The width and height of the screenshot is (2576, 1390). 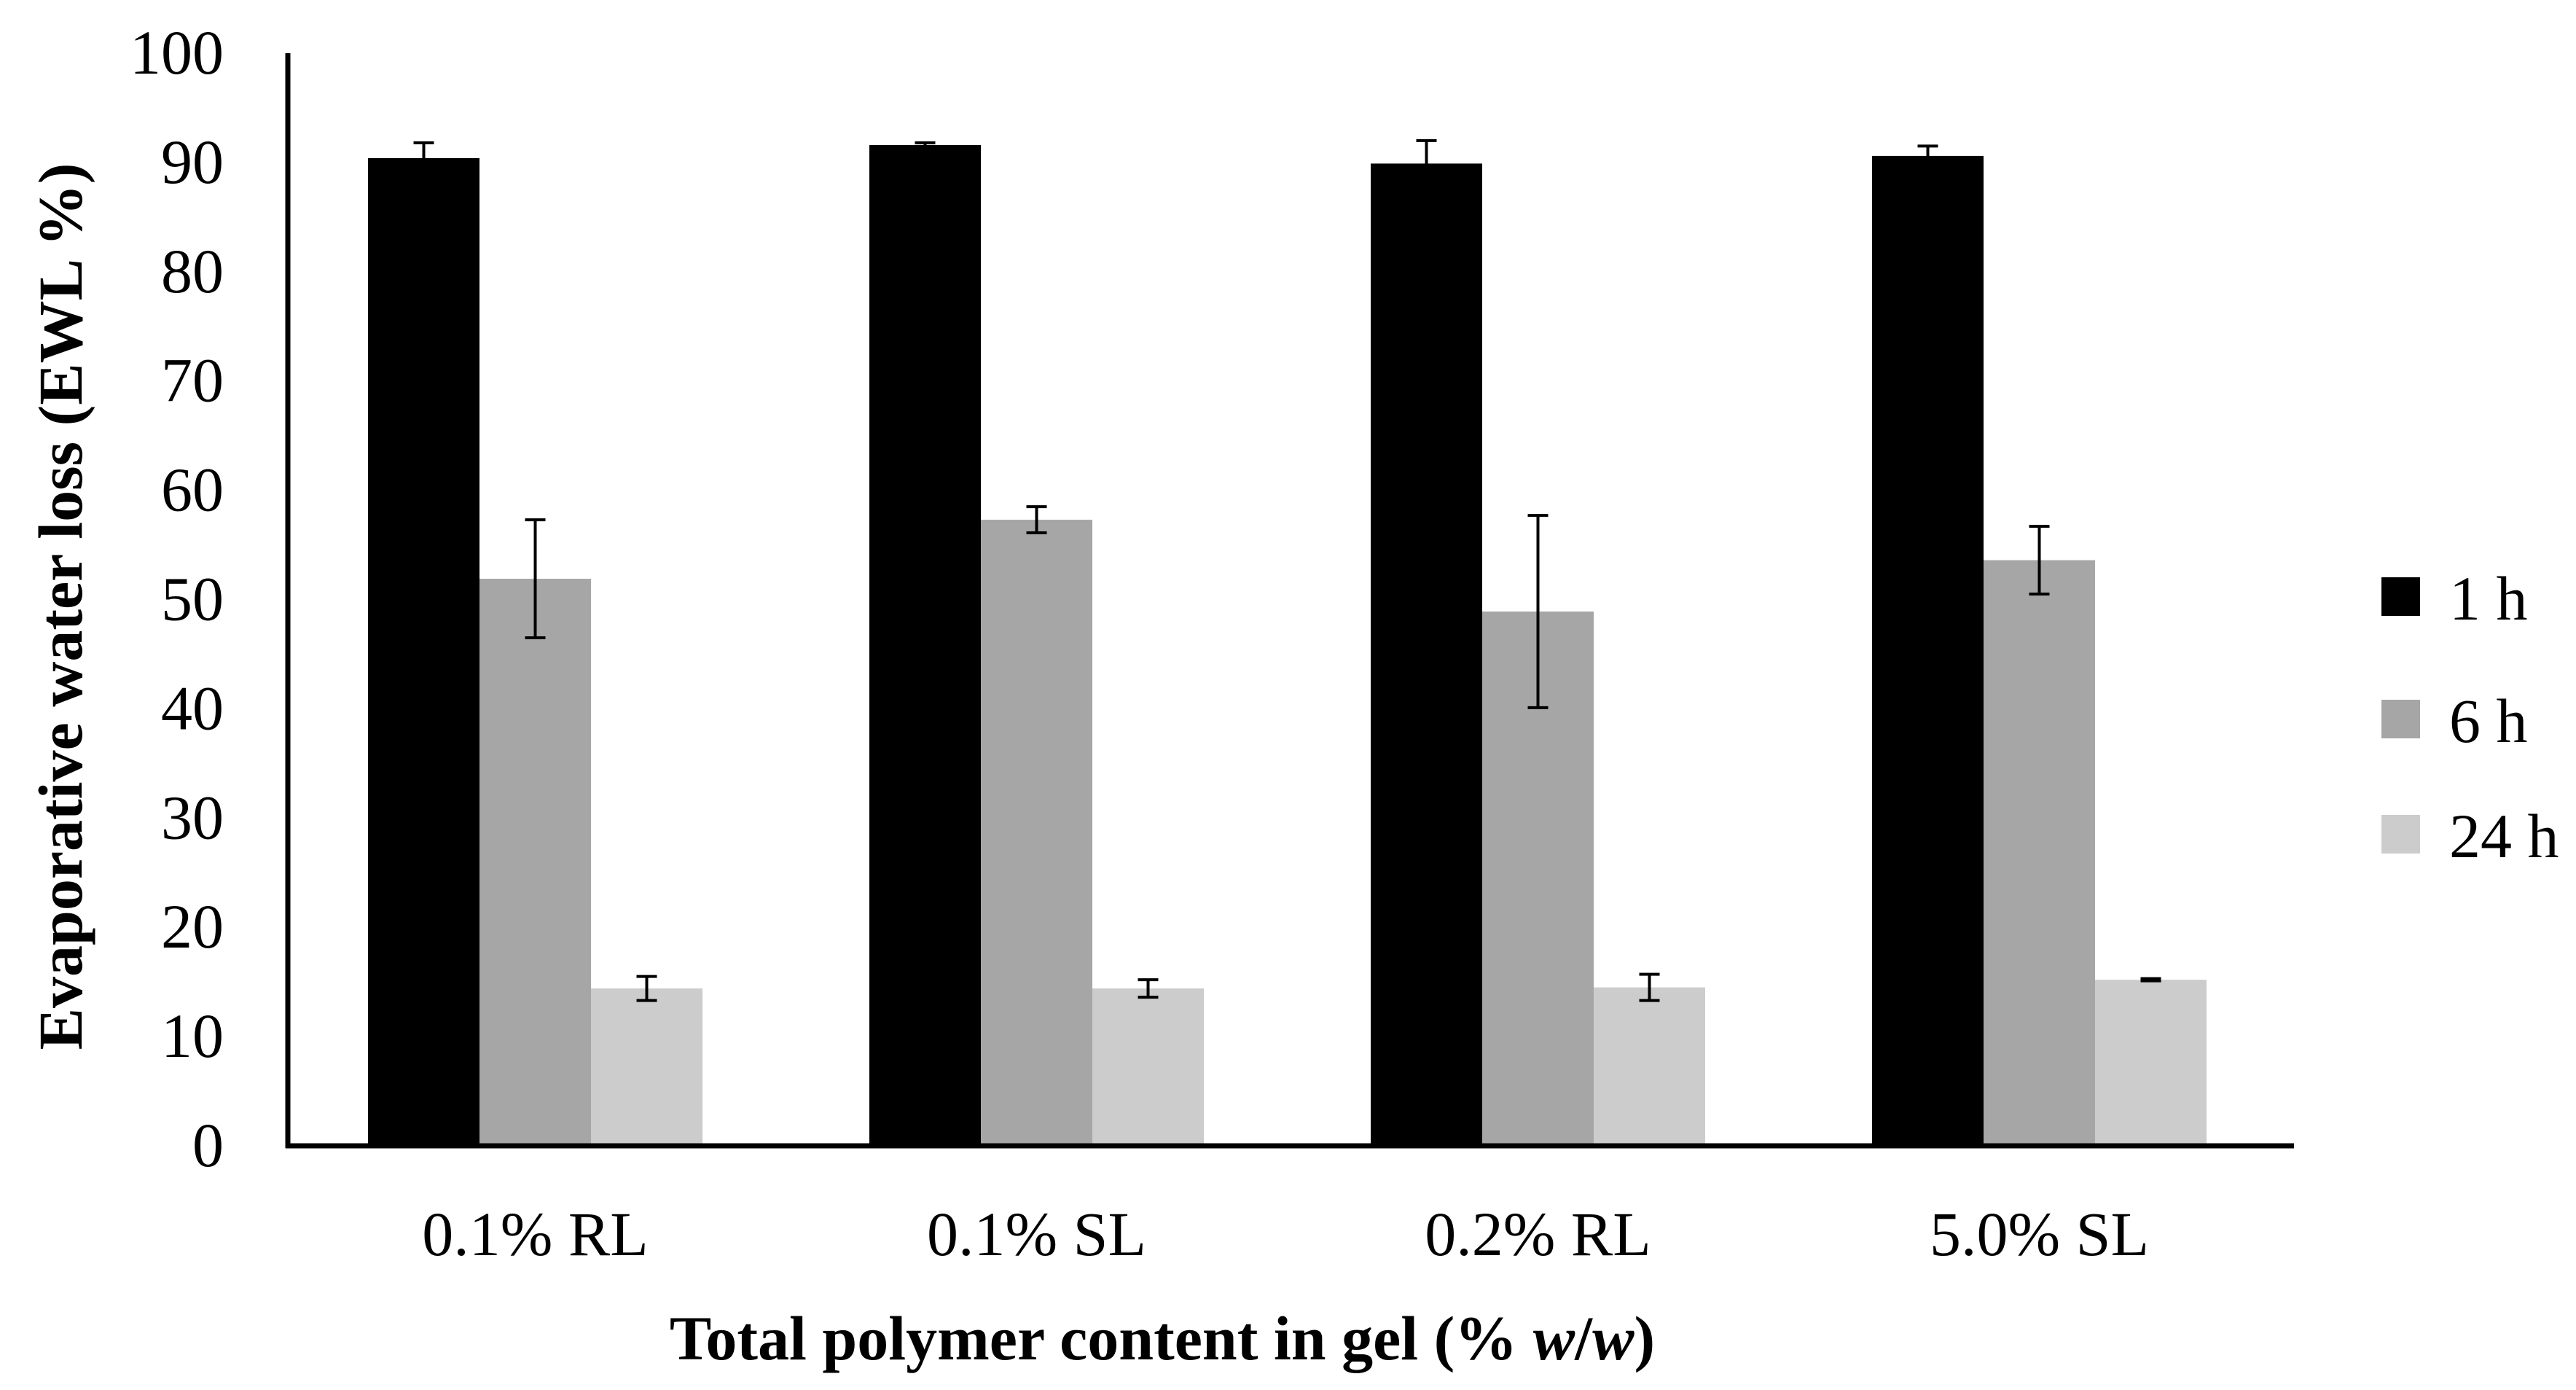 I want to click on legend-label-2: 6 h, so click(x=2488, y=721).